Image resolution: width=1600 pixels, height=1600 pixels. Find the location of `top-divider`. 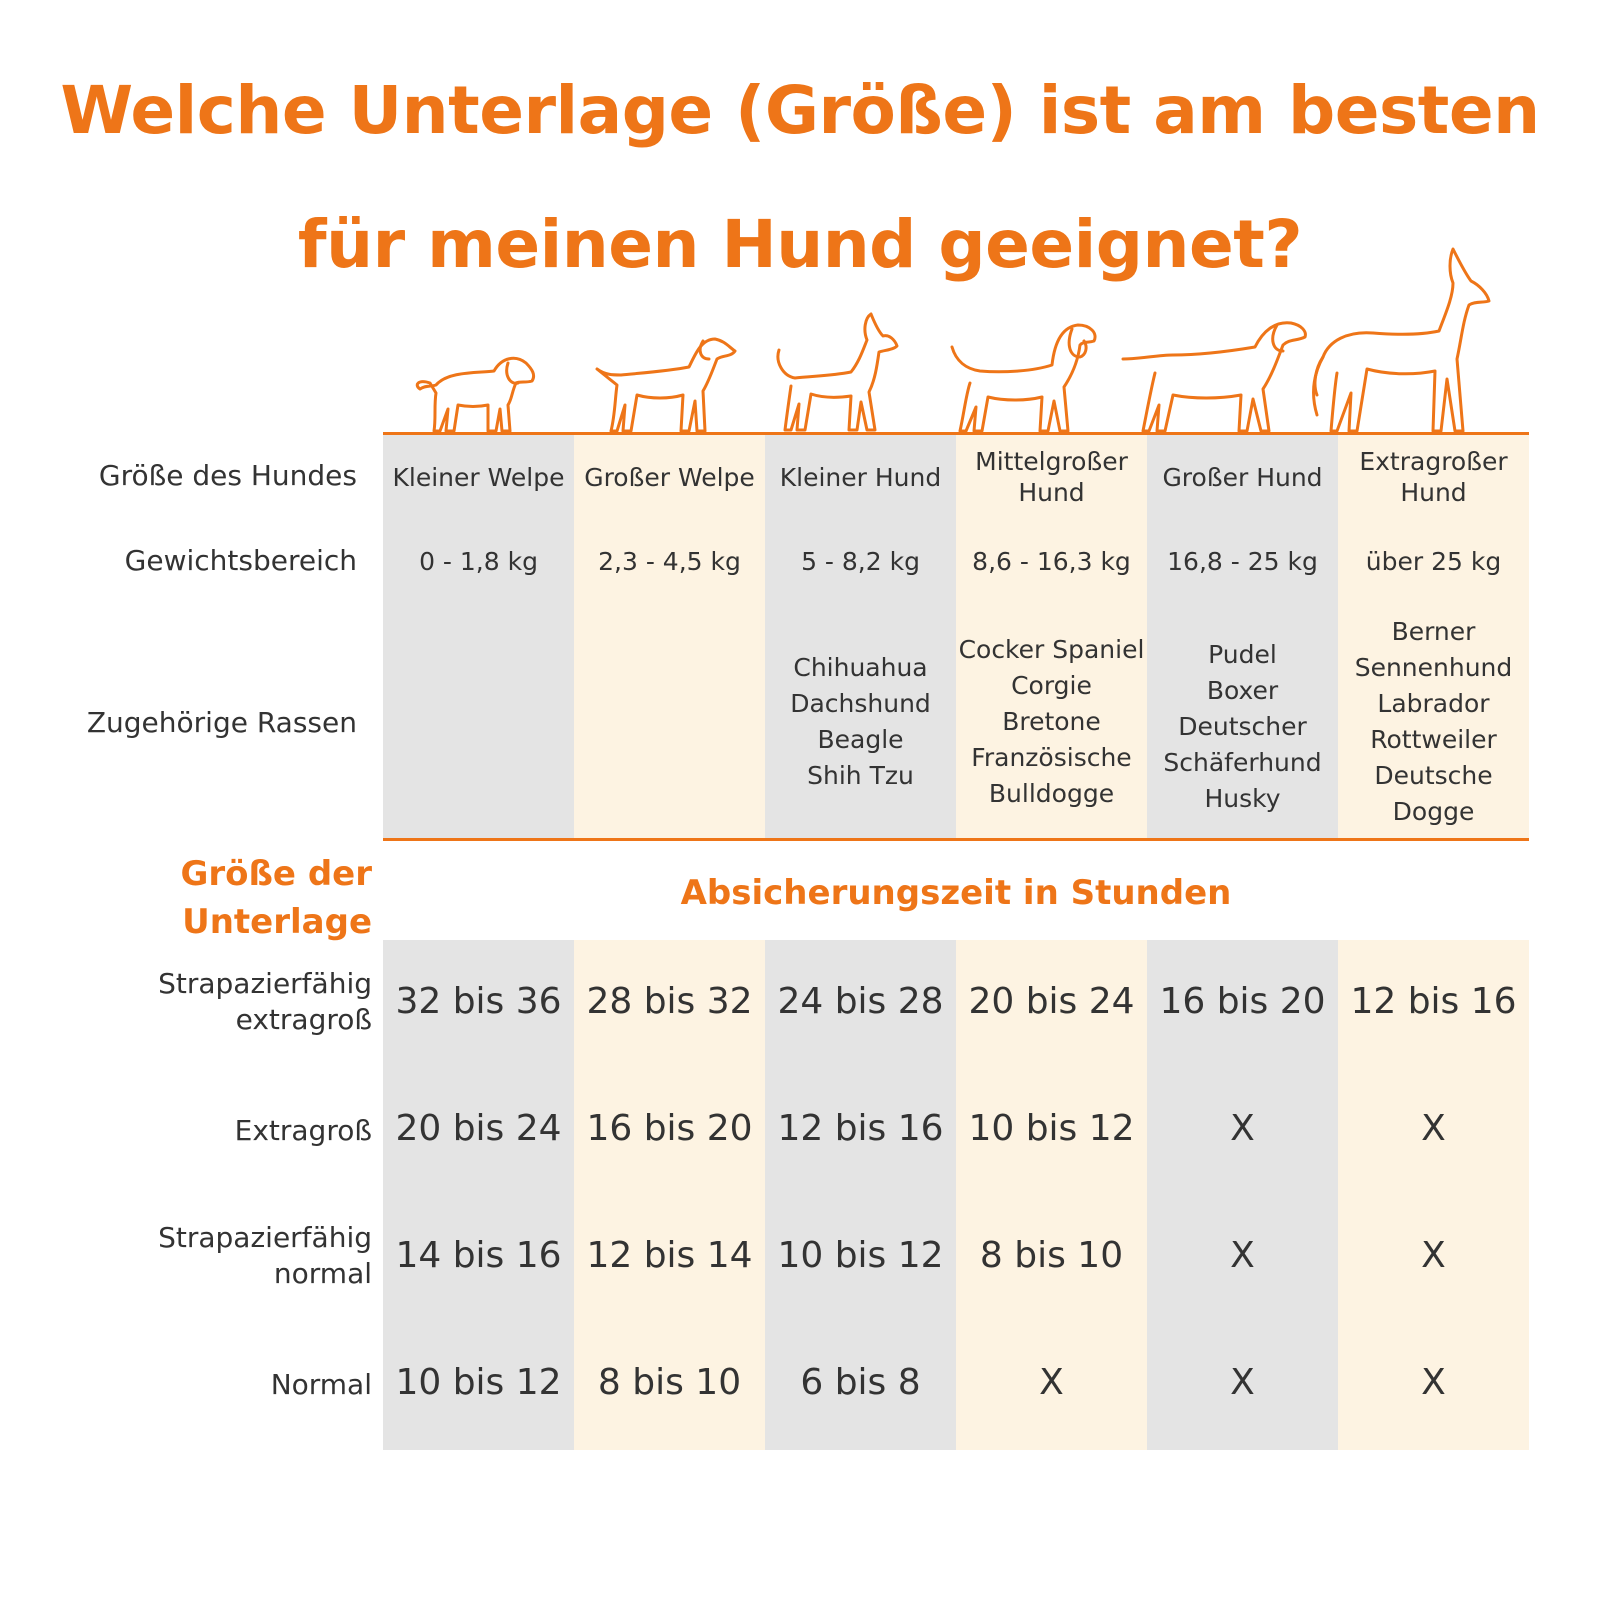

top-divider is located at coordinates (956, 433).